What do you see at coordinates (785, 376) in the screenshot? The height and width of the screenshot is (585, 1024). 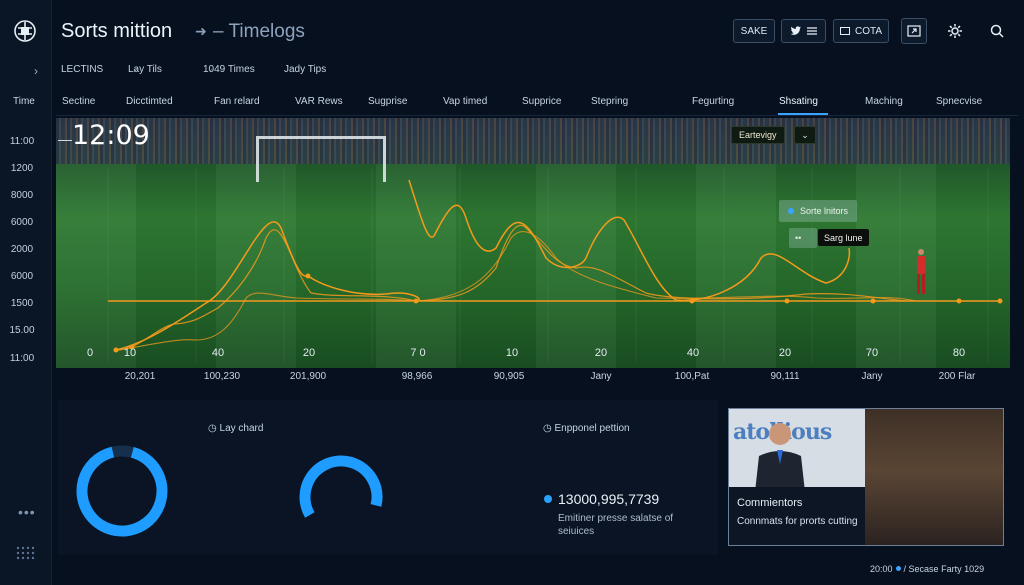 I see `x-sub-label: 90,111` at bounding box center [785, 376].